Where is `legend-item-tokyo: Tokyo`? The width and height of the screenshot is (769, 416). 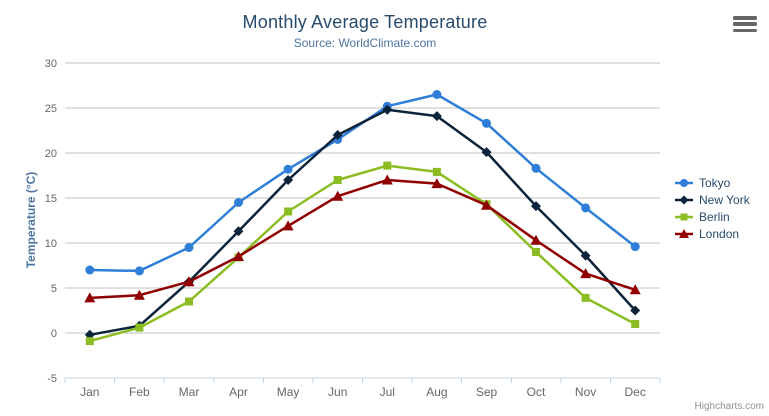
legend-item-tokyo: Tokyo is located at coordinates (712, 182).